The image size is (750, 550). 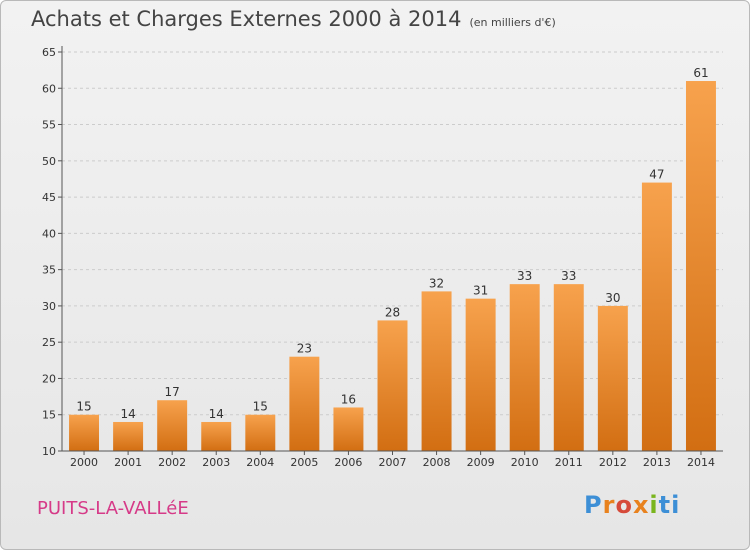 What do you see at coordinates (437, 462) in the screenshot?
I see `x-tick-label: 2008` at bounding box center [437, 462].